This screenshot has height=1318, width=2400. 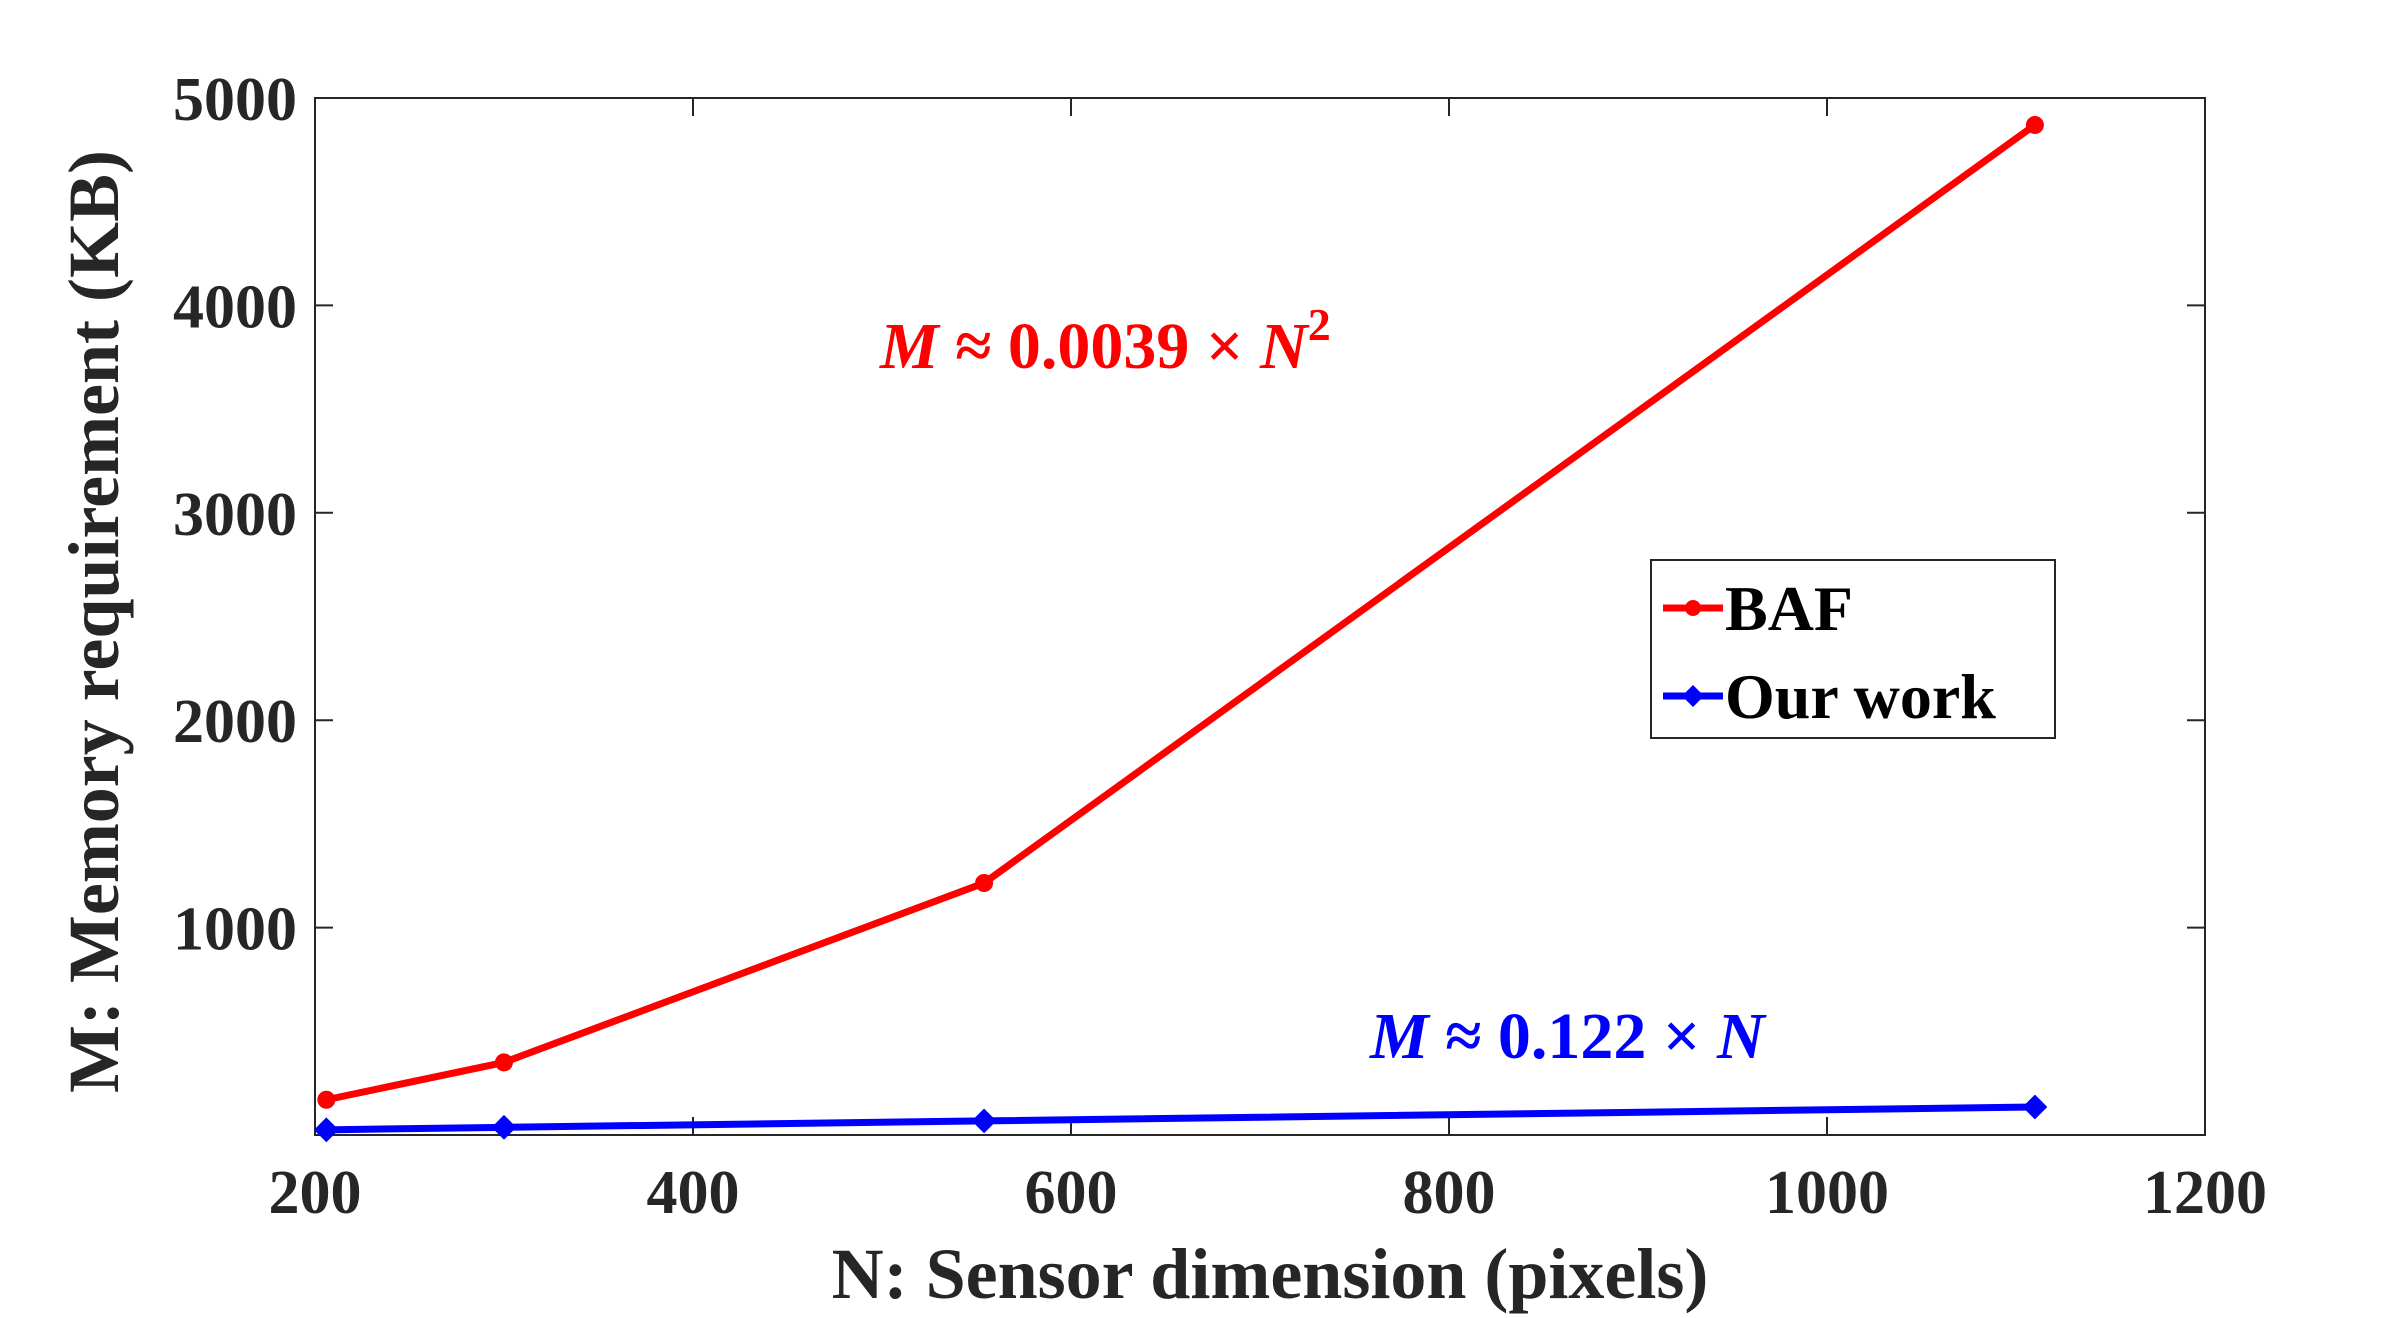 What do you see at coordinates (1827, 1193) in the screenshot?
I see `x-tick-label: 1000` at bounding box center [1827, 1193].